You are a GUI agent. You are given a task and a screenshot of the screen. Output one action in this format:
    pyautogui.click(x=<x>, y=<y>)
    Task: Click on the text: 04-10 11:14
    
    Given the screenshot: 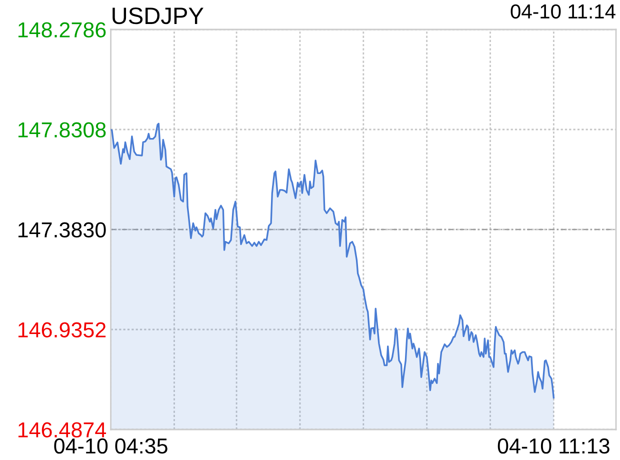 What is the action you would take?
    pyautogui.click(x=563, y=11)
    